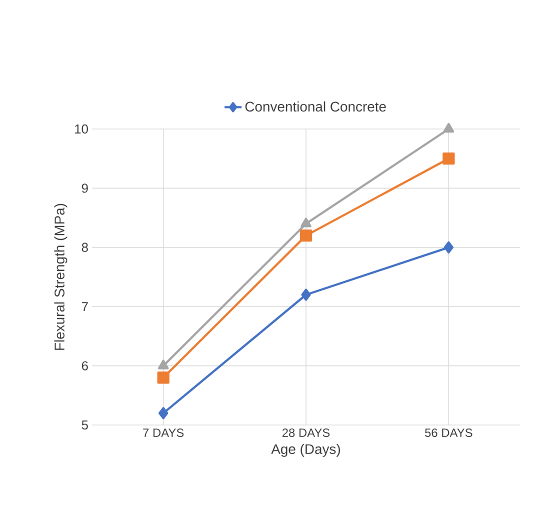 This screenshot has height=524, width=537. Describe the element at coordinates (85, 307) in the screenshot. I see `y-tick-label: 7` at that location.